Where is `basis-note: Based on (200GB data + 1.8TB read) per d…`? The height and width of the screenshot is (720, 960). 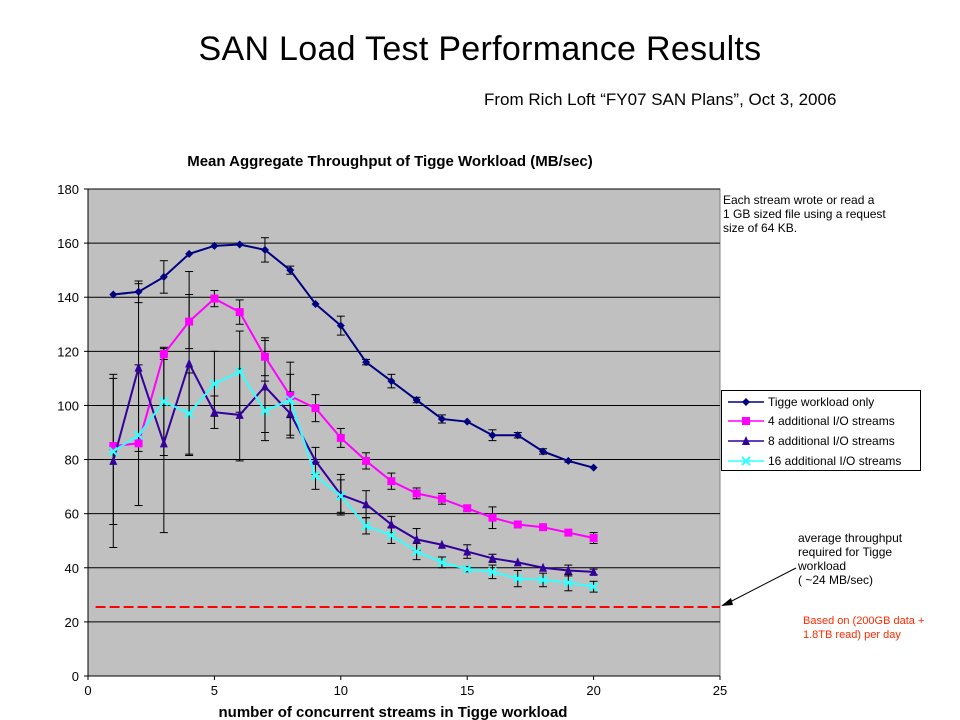
basis-note: Based on (200GB data + 1.8TB read) per d… is located at coordinates (863, 628).